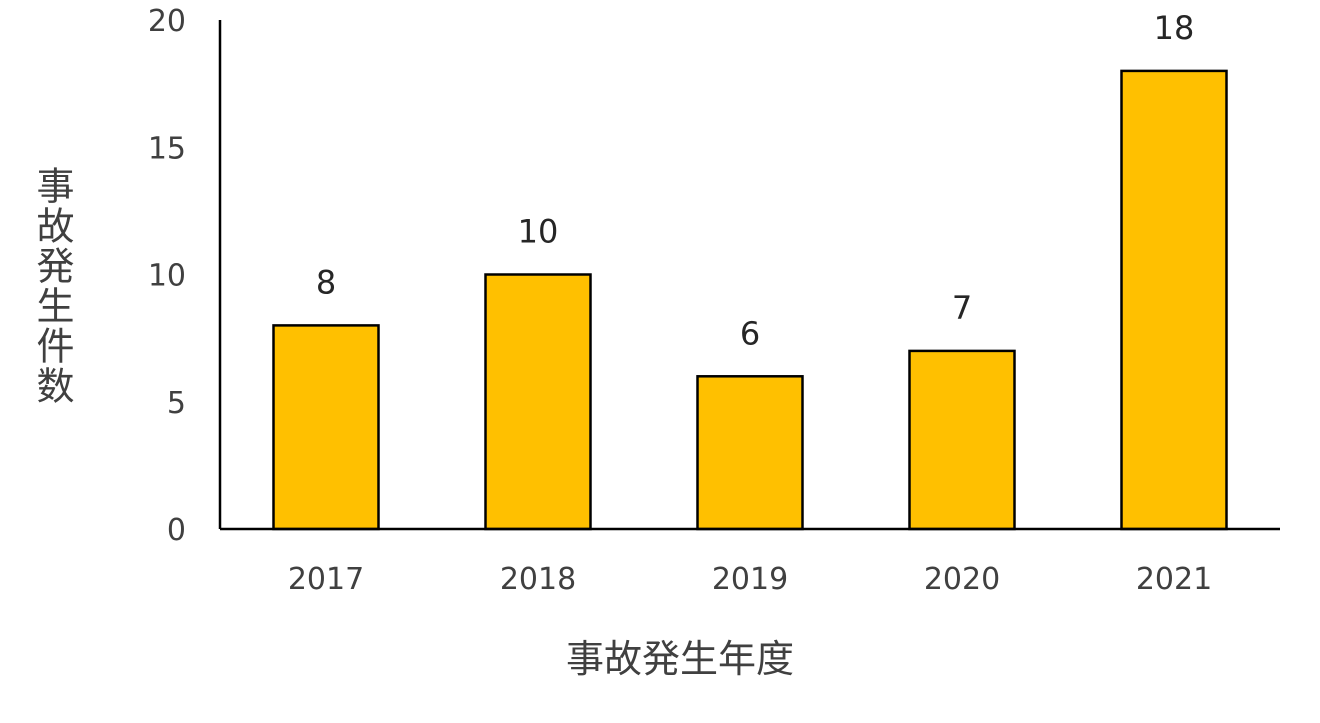 This screenshot has width=1320, height=723. I want to click on data-label-2019: 6, so click(750, 333).